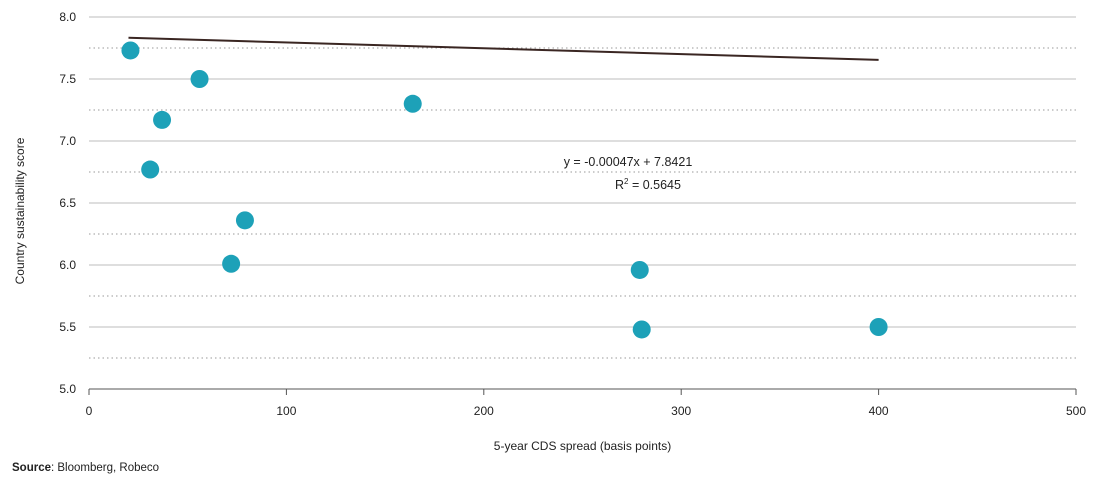 The image size is (1095, 479). Describe the element at coordinates (582, 446) in the screenshot. I see `x-axis-label: 5-year CDS spread (basis points)` at that location.